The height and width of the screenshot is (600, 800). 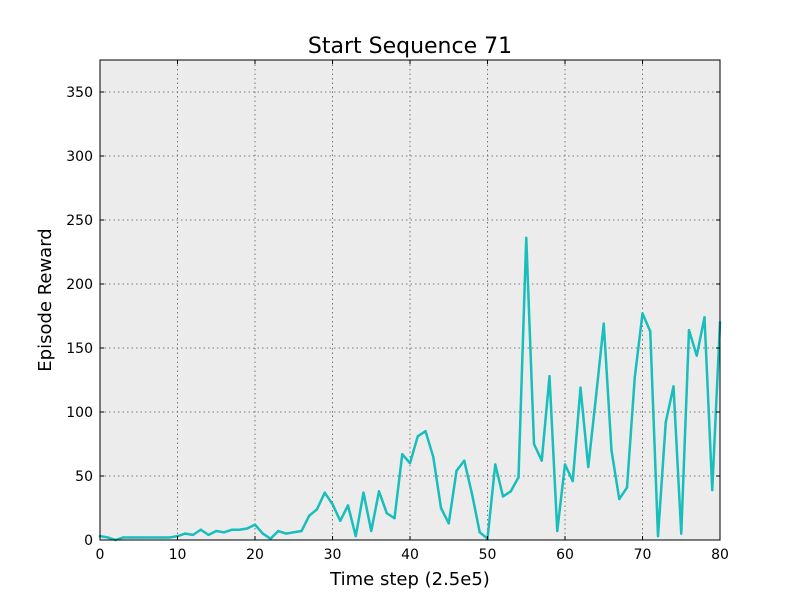 What do you see at coordinates (565, 555) in the screenshot?
I see `x-tick-label: 60` at bounding box center [565, 555].